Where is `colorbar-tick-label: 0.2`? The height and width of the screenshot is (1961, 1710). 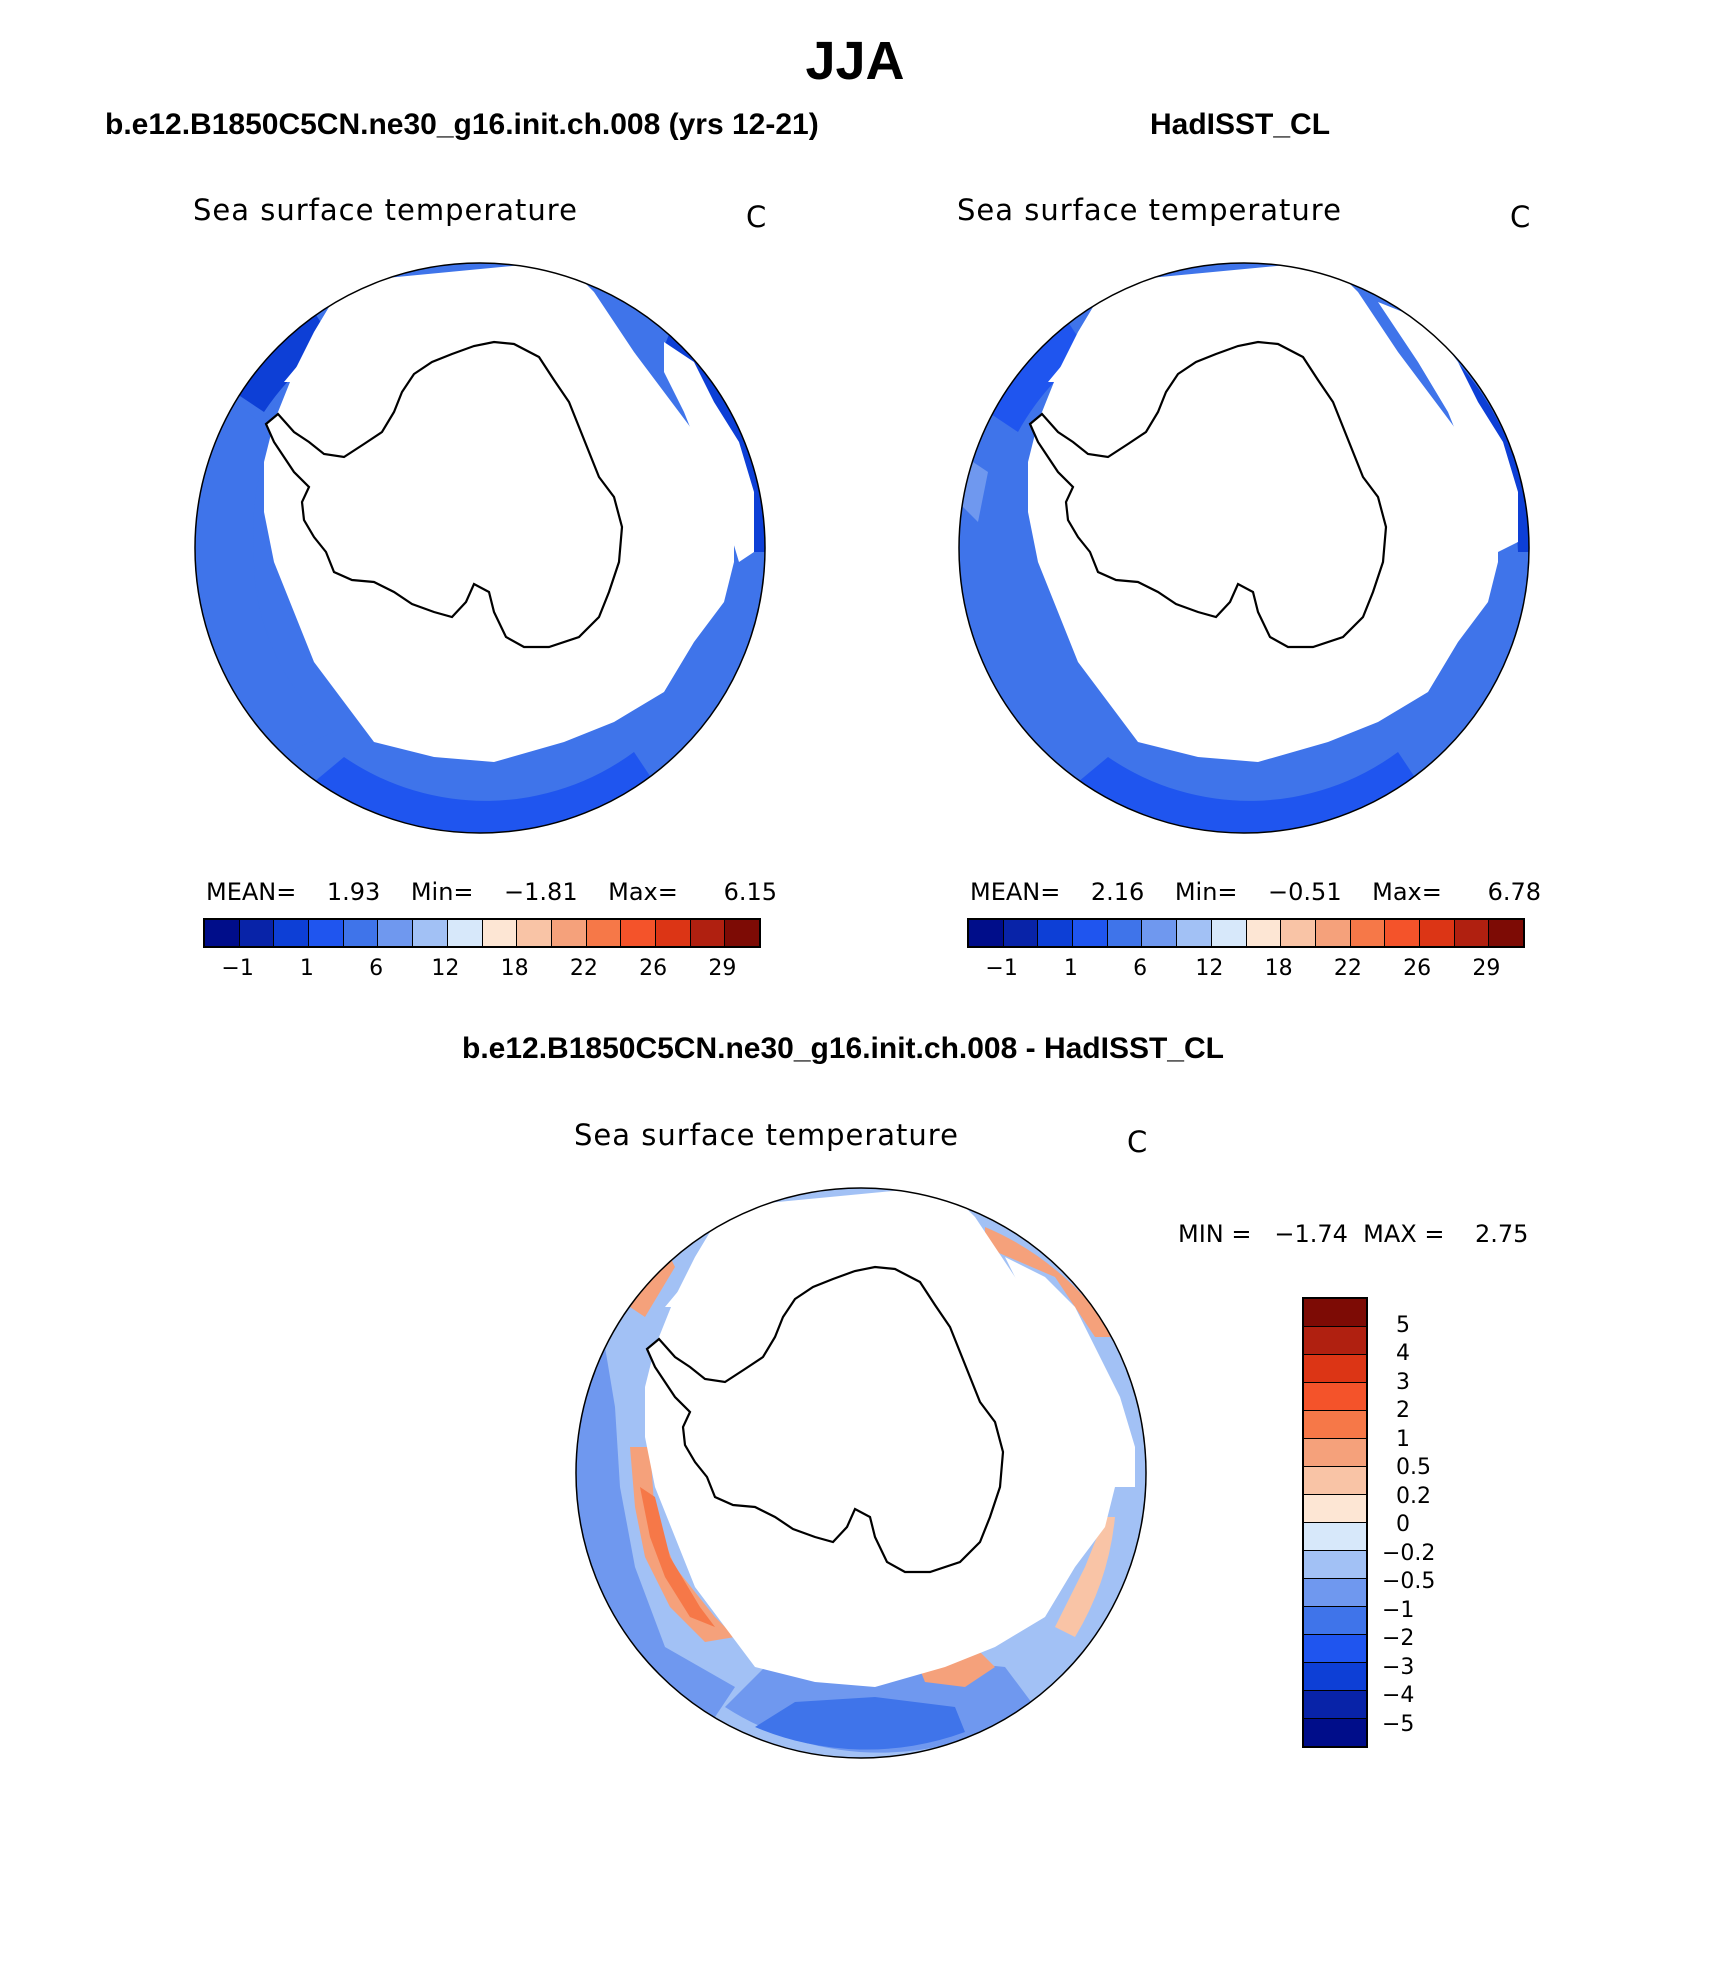
colorbar-tick-label: 0.2 is located at coordinates (1413, 1496).